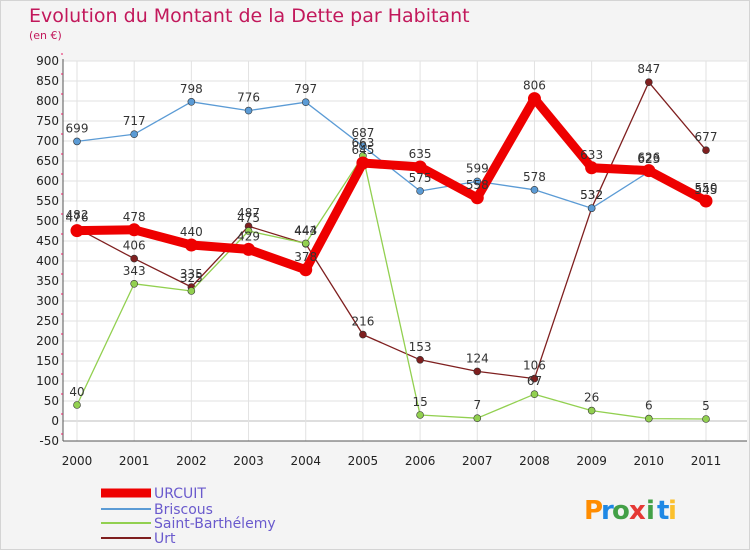  I want to click on y-tick-label: 350, so click(47, 281).